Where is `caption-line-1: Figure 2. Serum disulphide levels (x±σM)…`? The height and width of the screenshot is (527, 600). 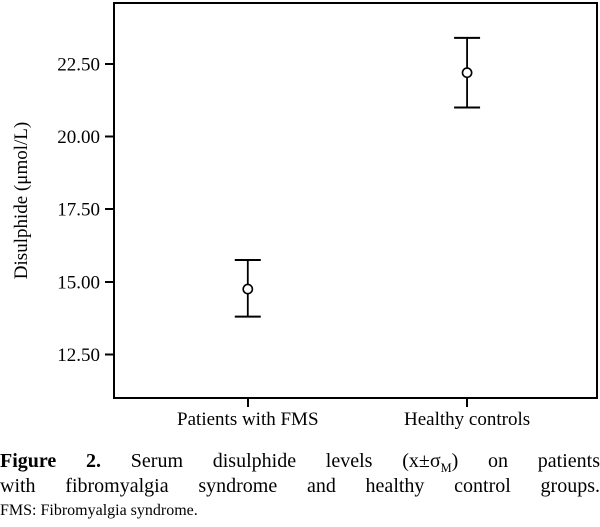 caption-line-1: Figure 2. Serum disulphide levels (x±σM)… is located at coordinates (300, 461).